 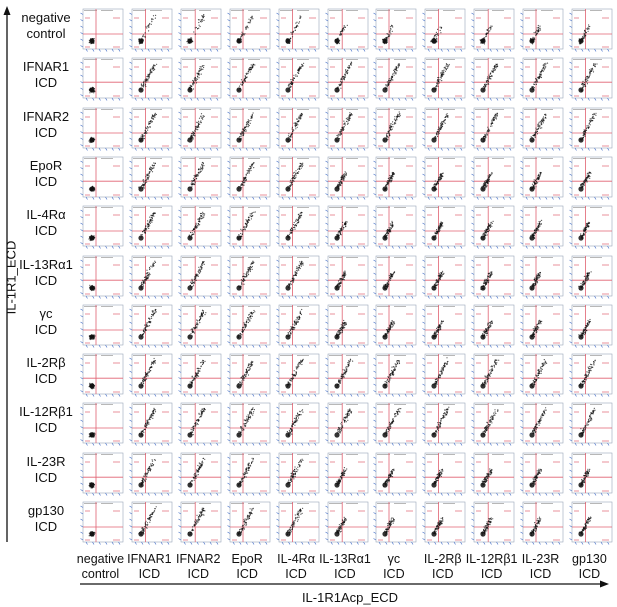 I want to click on column-label: γc ICD, so click(x=394, y=567).